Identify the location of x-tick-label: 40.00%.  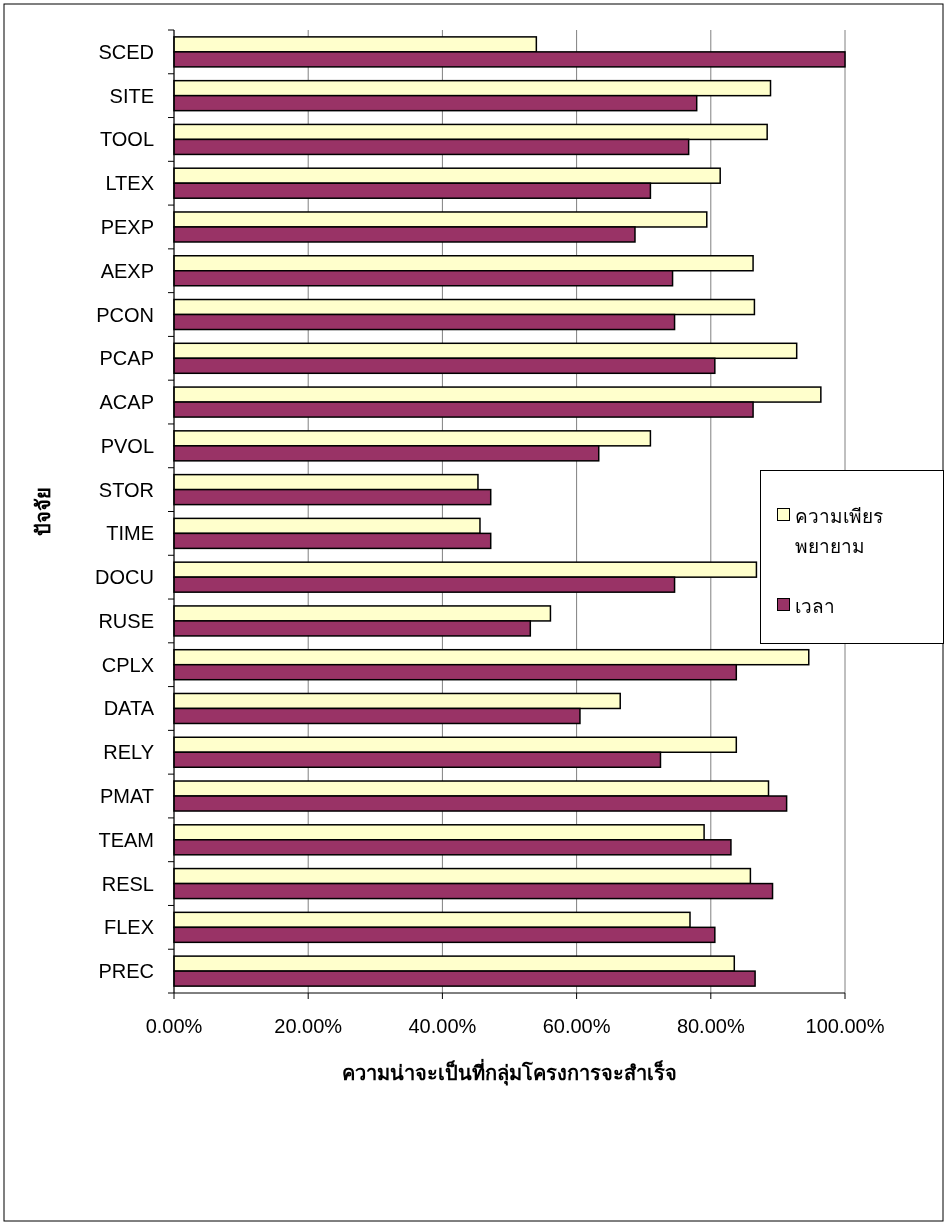
(442, 1026).